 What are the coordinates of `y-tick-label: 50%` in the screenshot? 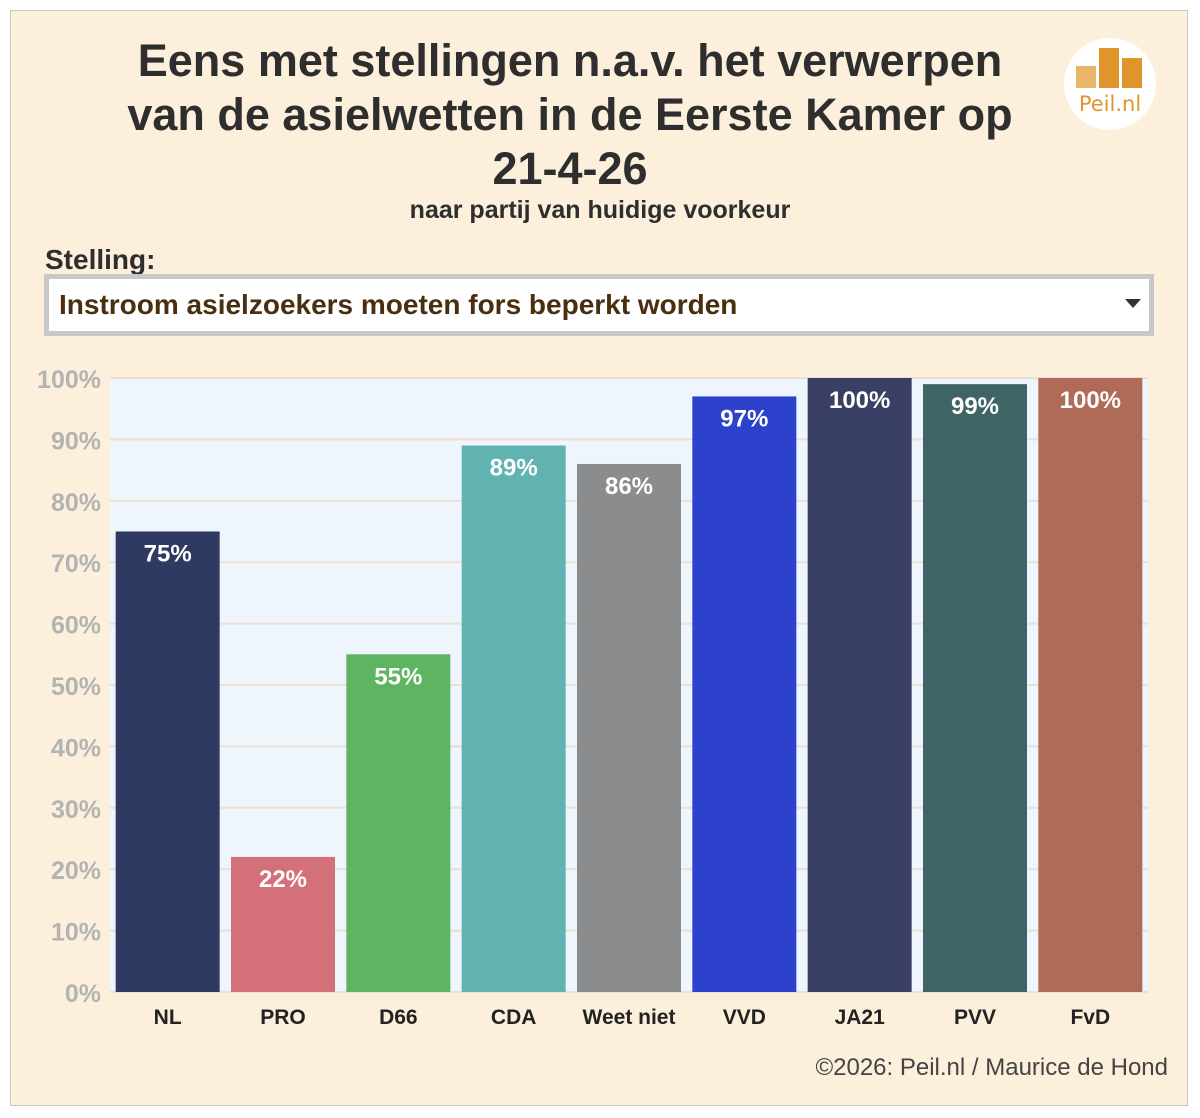 It's located at (76, 687).